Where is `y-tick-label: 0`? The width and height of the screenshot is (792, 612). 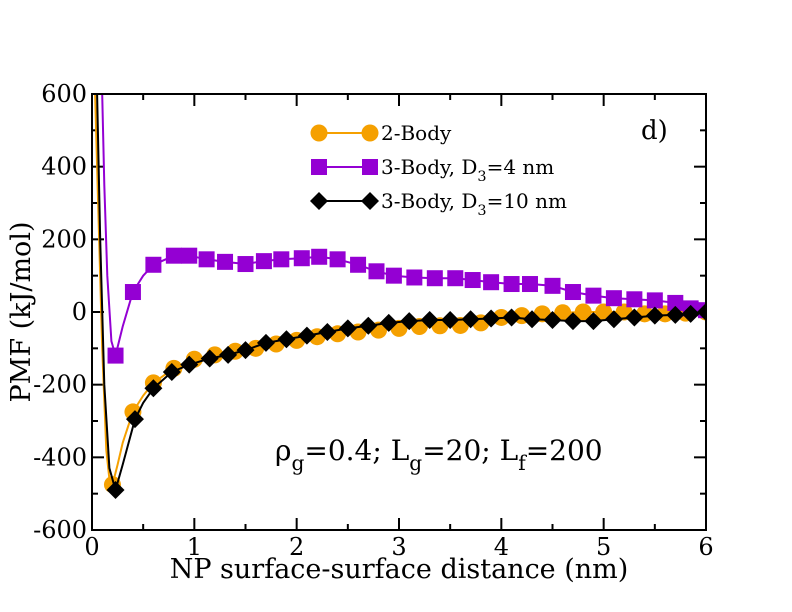
y-tick-label: 0 is located at coordinates (79, 312).